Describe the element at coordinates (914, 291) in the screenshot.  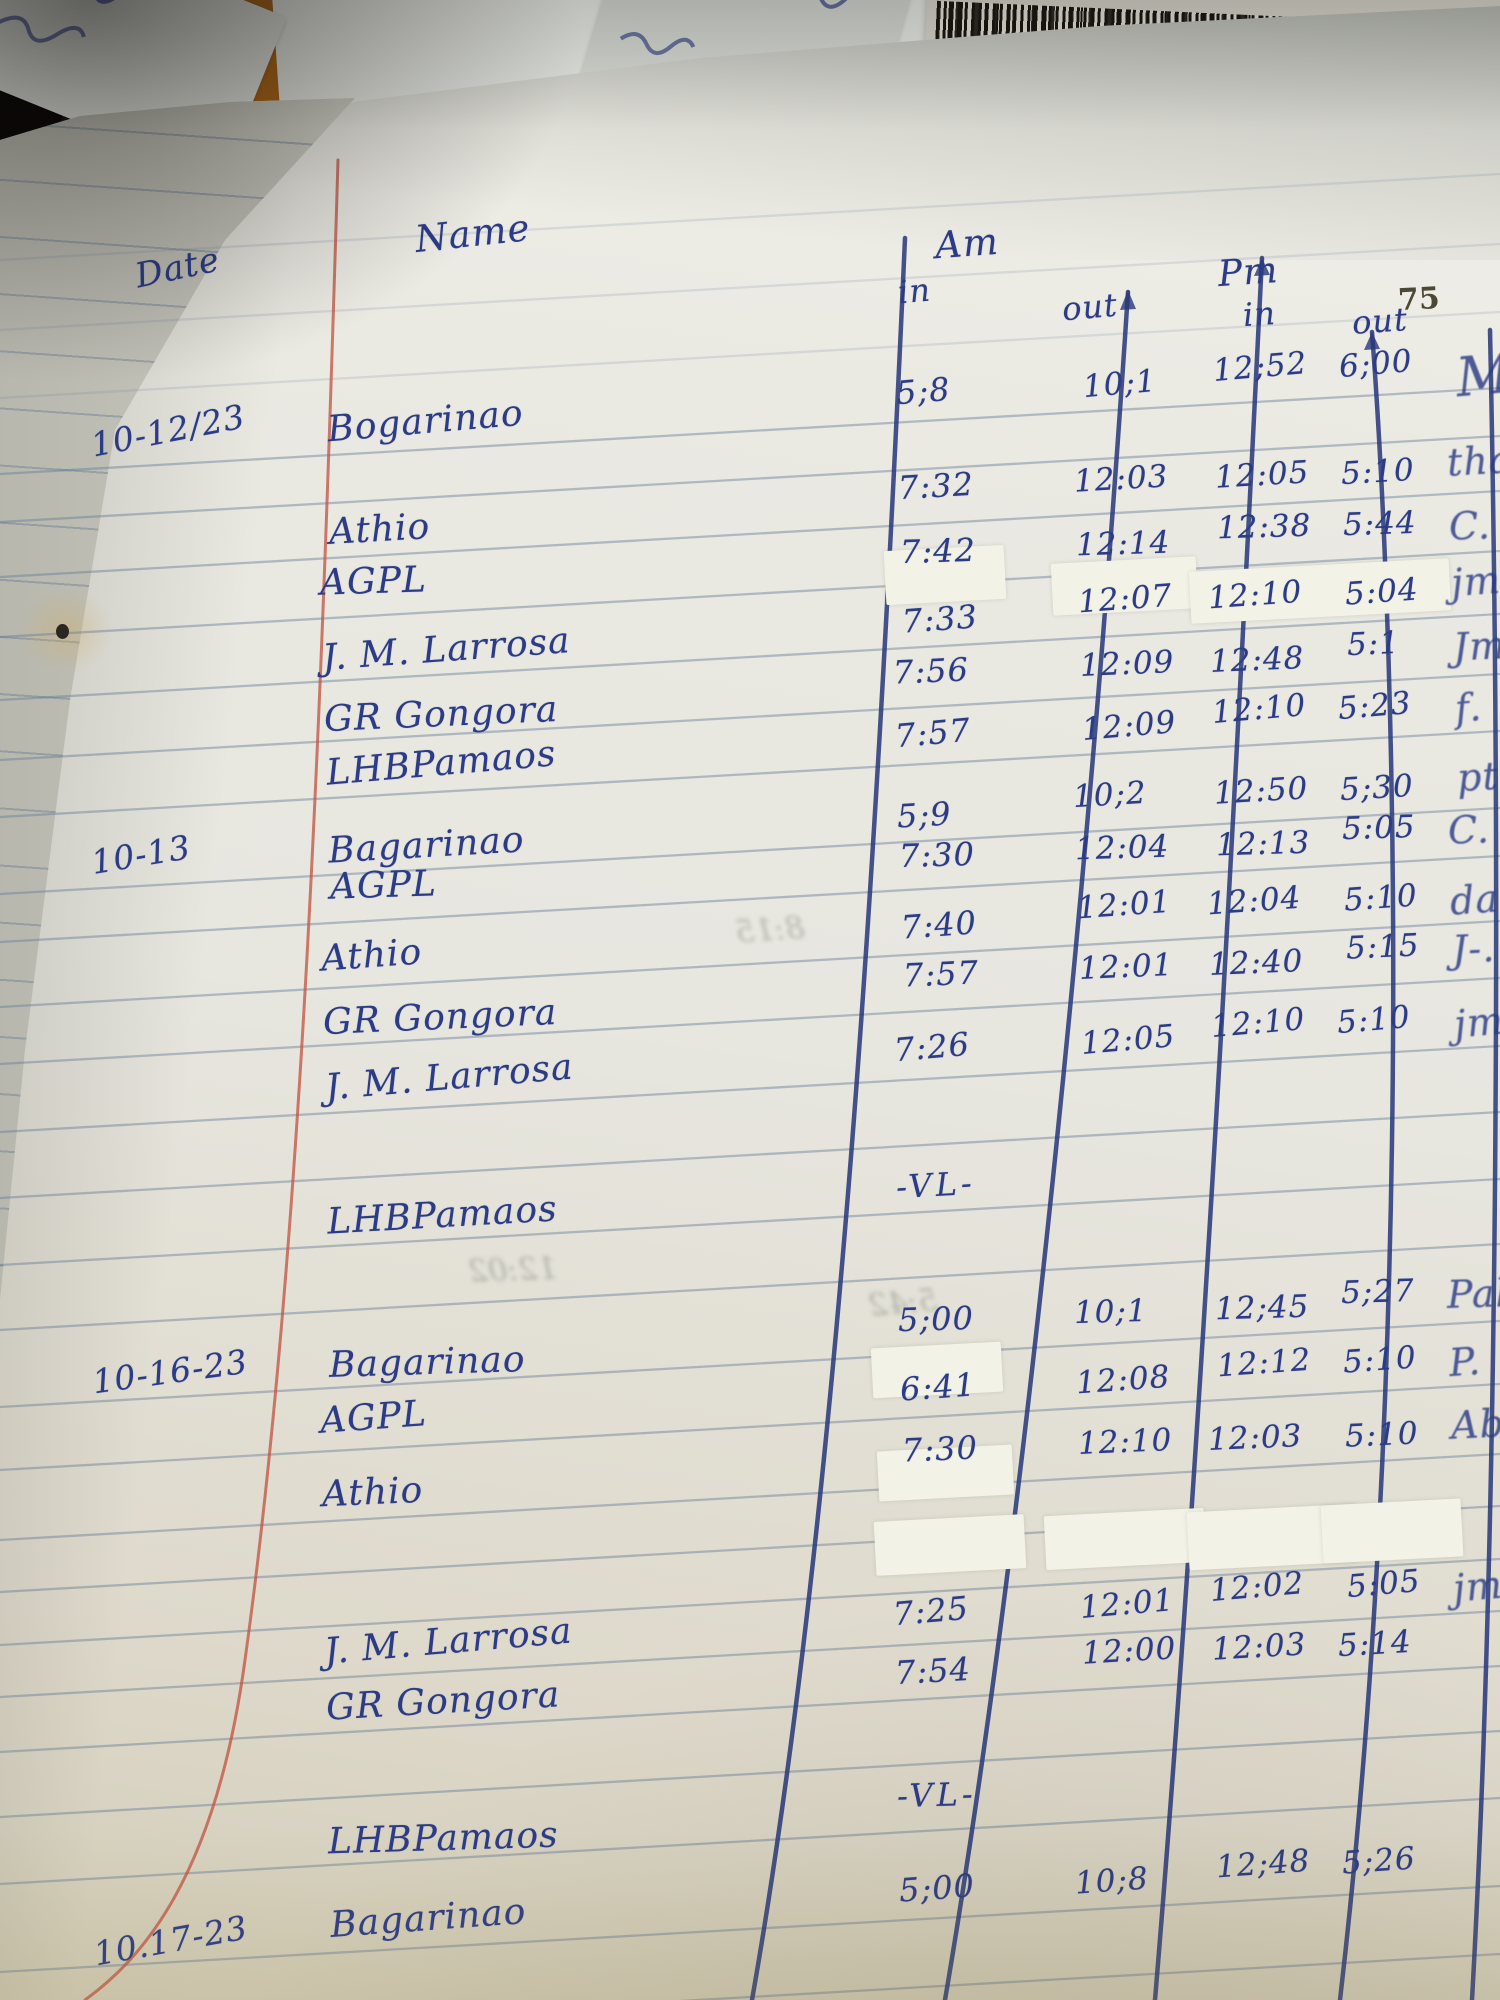
I see `header-am-in: in` at that location.